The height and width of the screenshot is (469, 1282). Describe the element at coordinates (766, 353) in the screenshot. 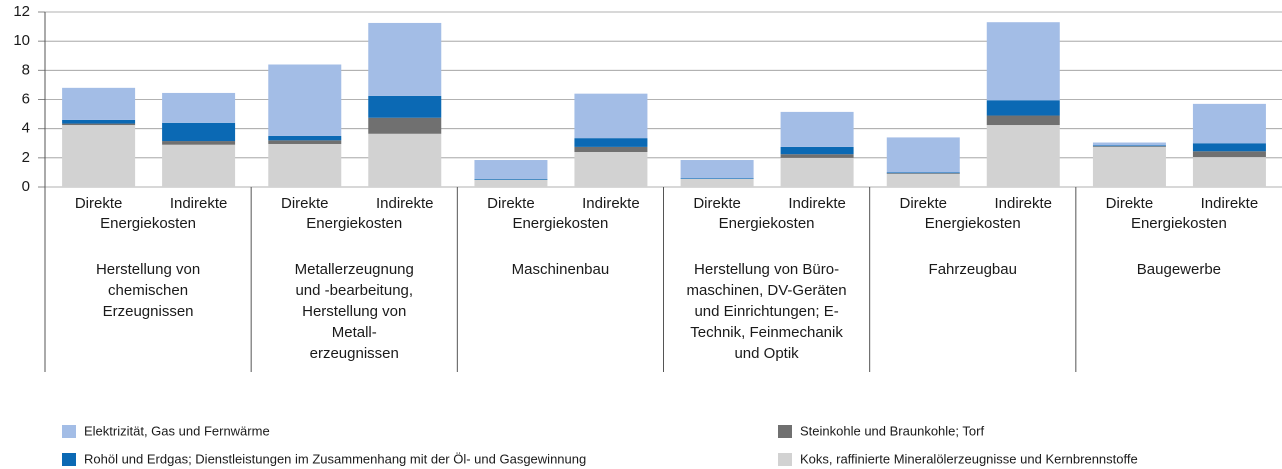

I see `group-label: und Optik` at that location.